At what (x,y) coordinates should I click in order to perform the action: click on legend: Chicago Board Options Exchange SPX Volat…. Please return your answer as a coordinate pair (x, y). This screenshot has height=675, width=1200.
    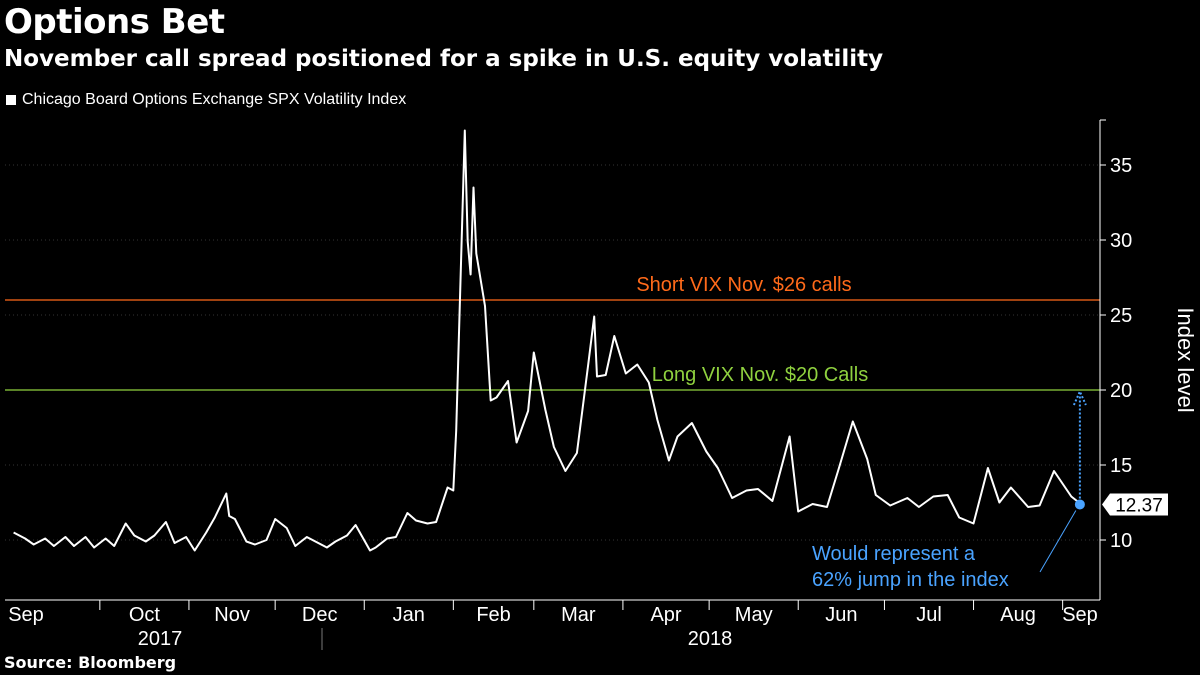
    Looking at the image, I should click on (206, 100).